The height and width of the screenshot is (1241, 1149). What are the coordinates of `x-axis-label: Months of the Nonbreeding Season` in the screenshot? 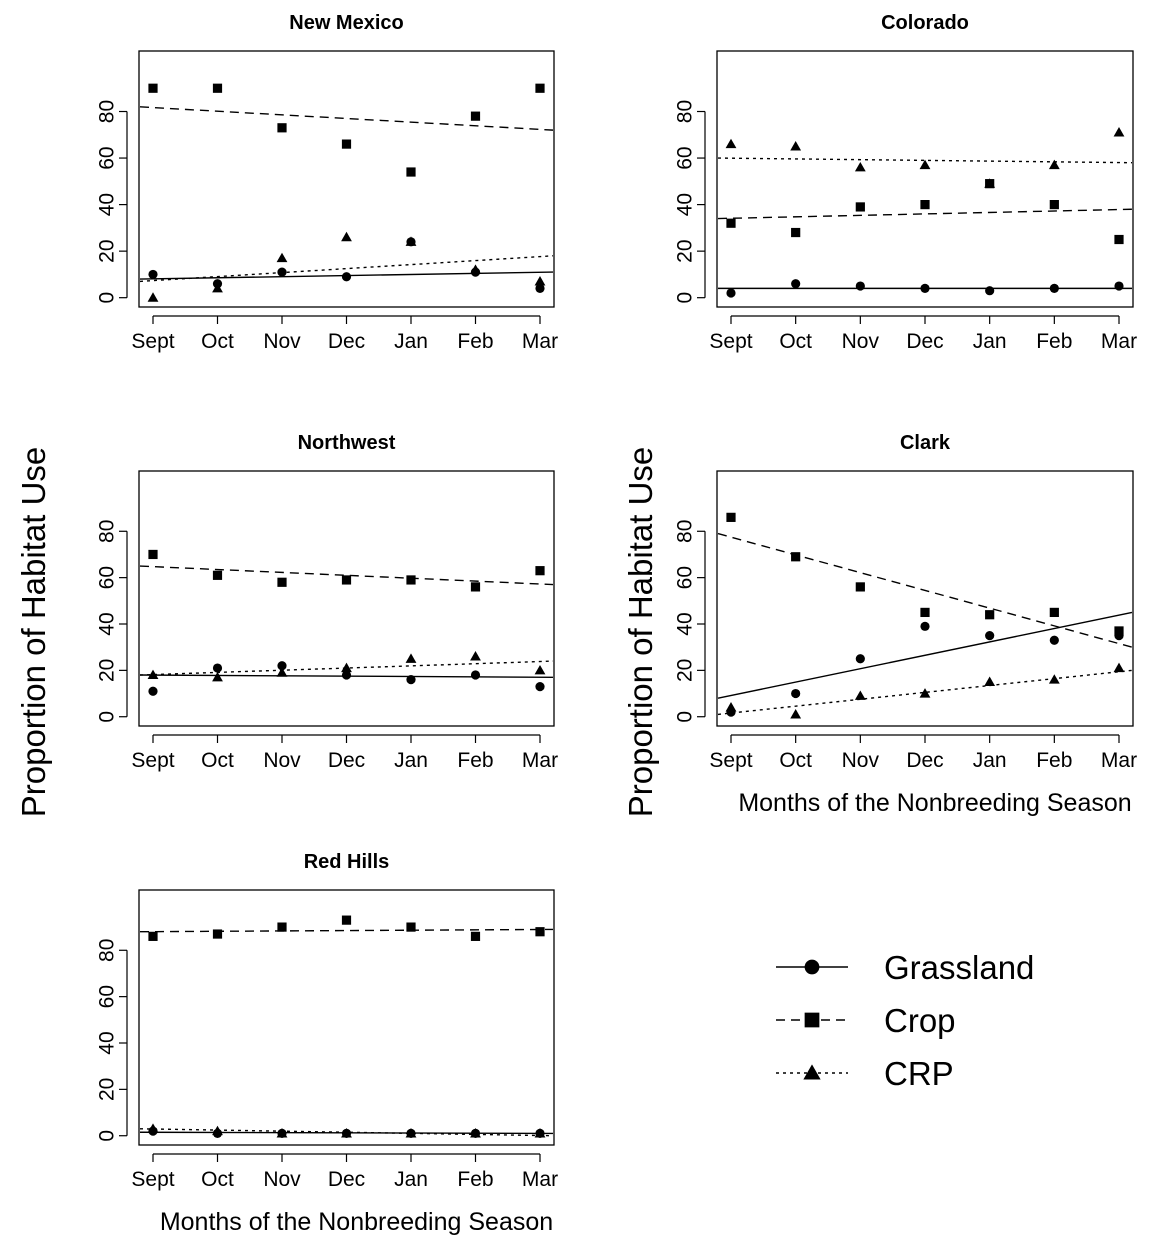 It's located at (934, 803).